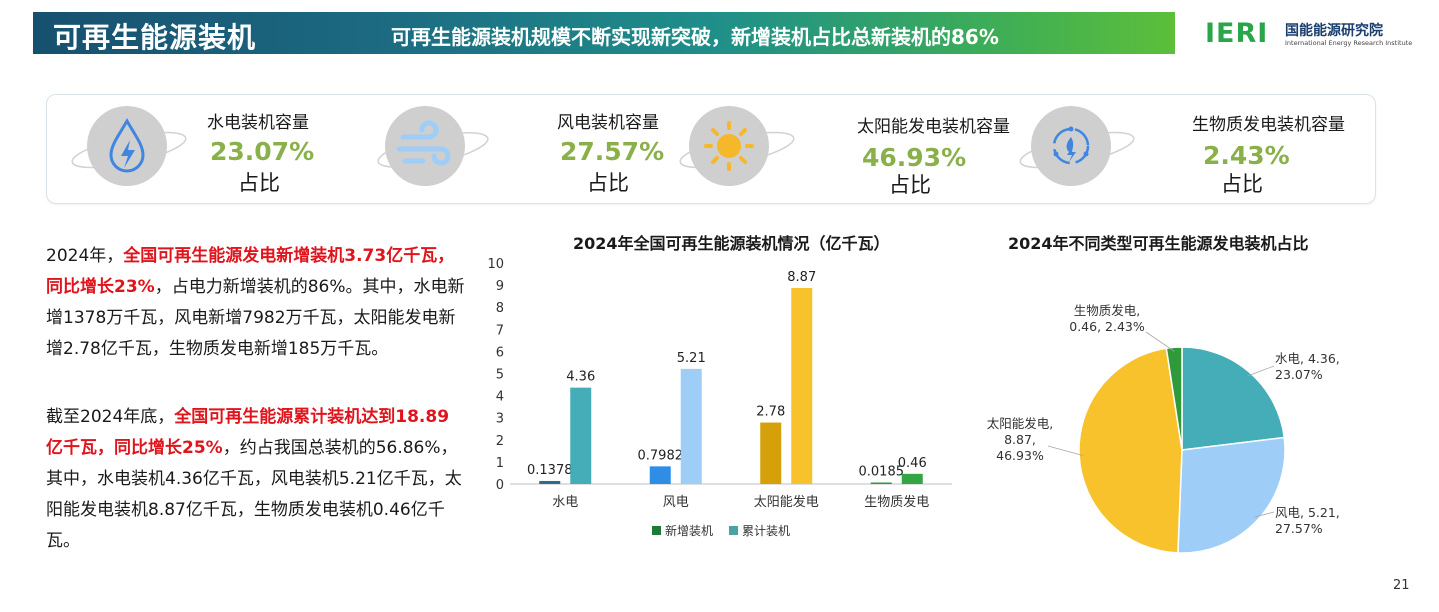 The width and height of the screenshot is (1439, 612). What do you see at coordinates (1349, 43) in the screenshot?
I see `logo-name-en: International Energy Research Institute` at bounding box center [1349, 43].